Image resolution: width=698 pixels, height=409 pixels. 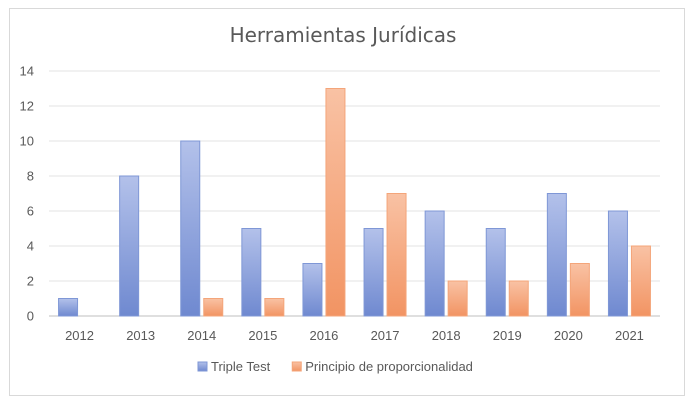 I want to click on x-tick-label: 2021, so click(x=629, y=335).